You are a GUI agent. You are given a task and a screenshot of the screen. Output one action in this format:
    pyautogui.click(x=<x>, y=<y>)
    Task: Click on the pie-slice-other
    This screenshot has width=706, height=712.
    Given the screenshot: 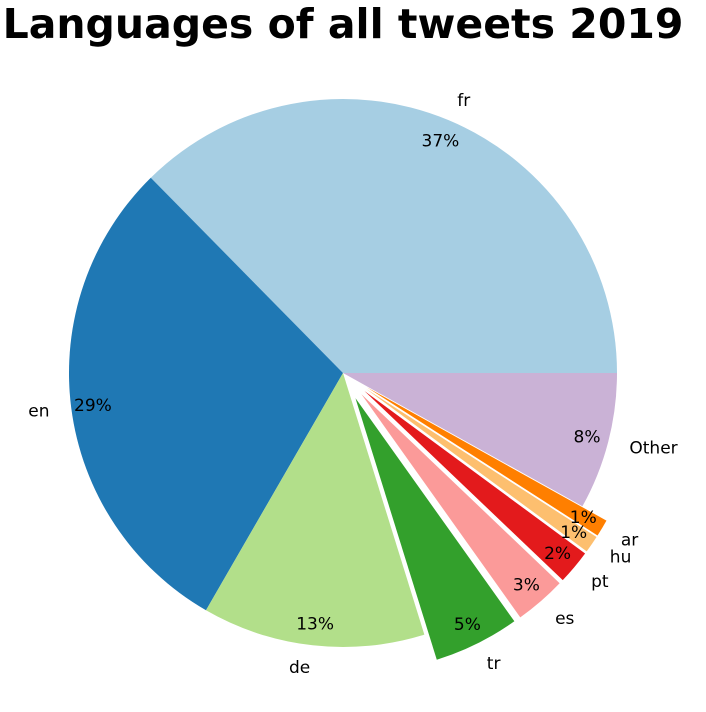 What is the action you would take?
    pyautogui.click(x=480, y=440)
    